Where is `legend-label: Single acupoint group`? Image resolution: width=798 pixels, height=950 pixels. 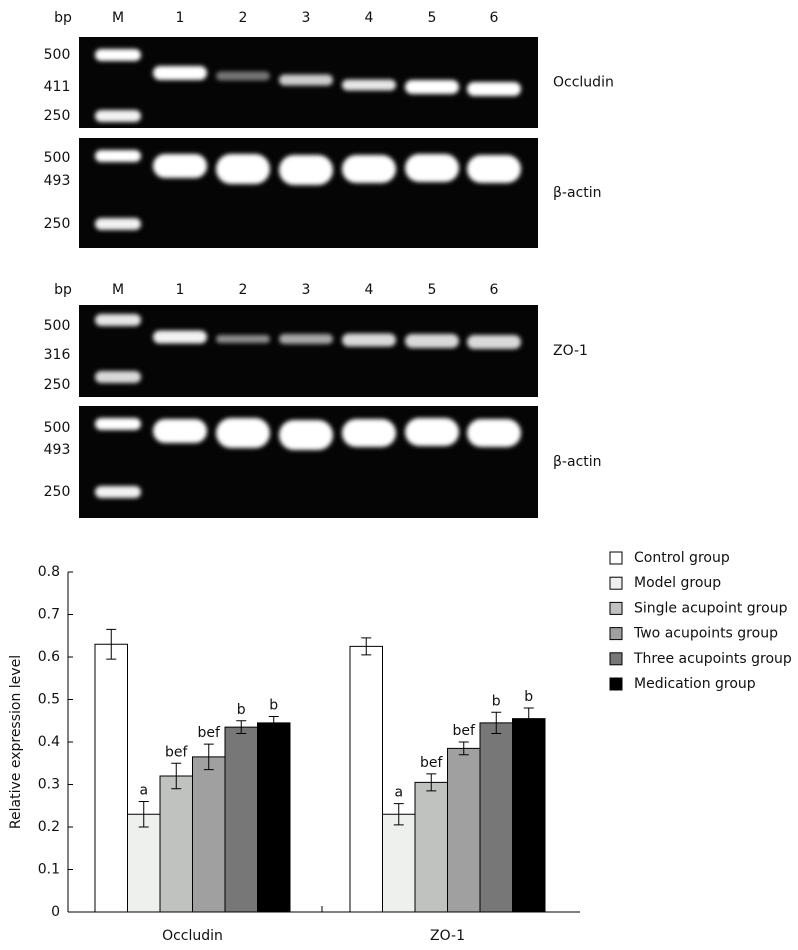 legend-label: Single acupoint group is located at coordinates (711, 608).